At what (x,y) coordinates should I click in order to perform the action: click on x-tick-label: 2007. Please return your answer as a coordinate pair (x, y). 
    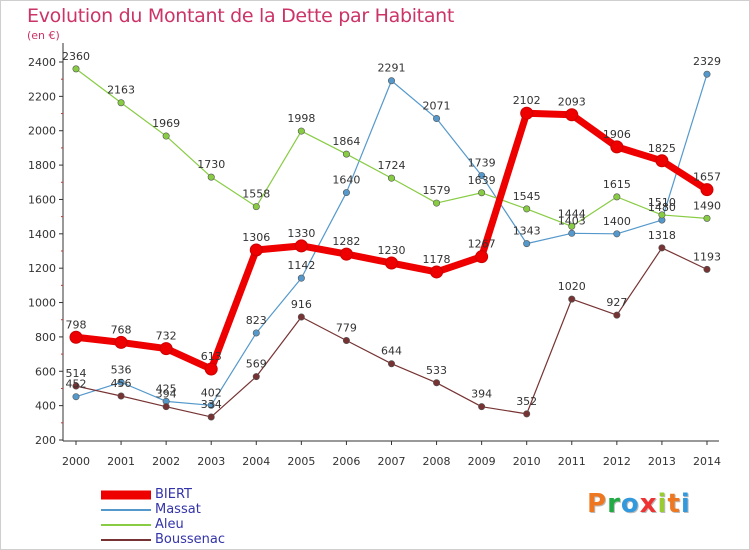
    Looking at the image, I should click on (391, 461).